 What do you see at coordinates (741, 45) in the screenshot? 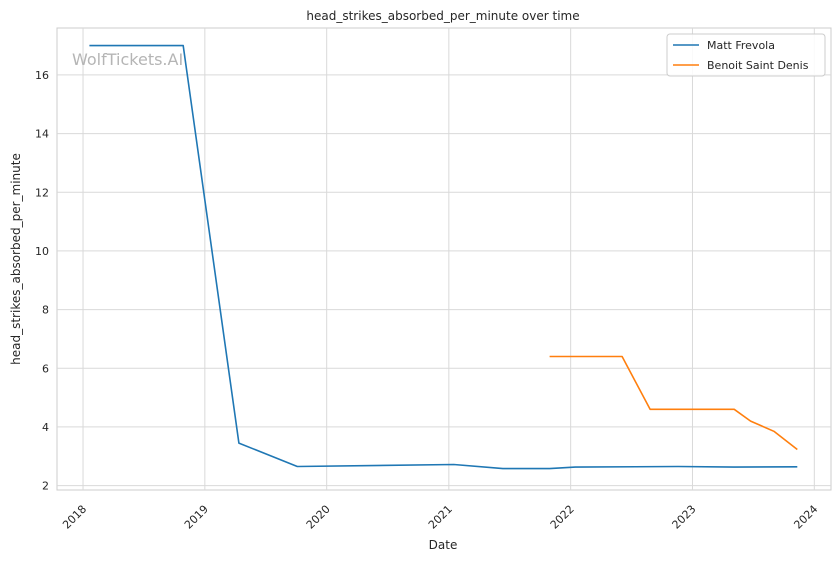
I see `legend-label: Matt Frevola` at bounding box center [741, 45].